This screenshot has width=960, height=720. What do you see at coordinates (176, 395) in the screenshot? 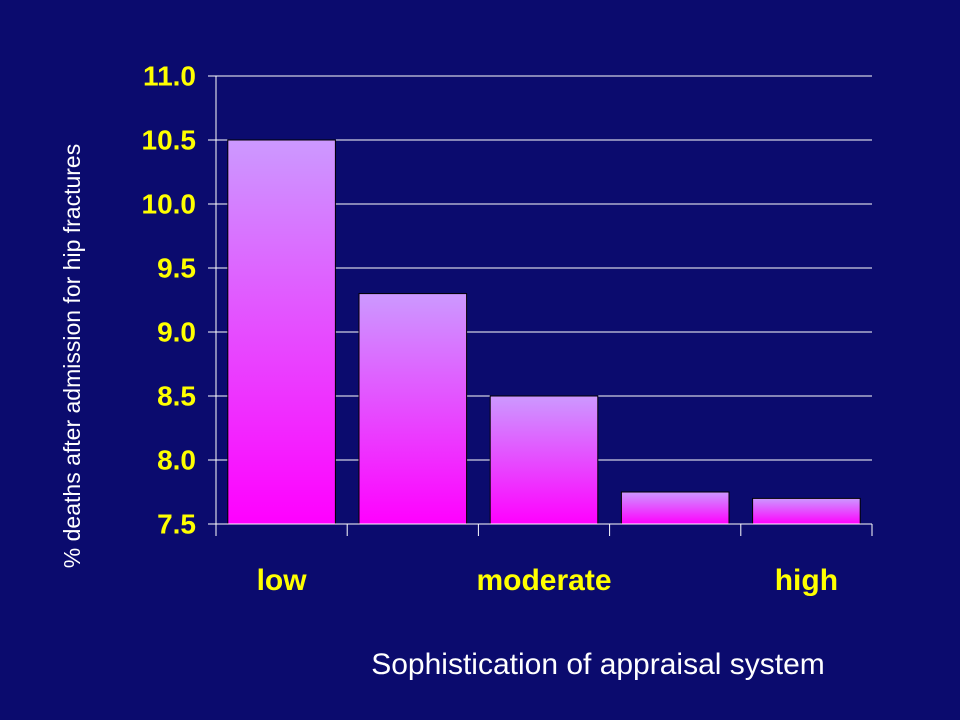
I see `y-tick-label: 8.5` at bounding box center [176, 395].